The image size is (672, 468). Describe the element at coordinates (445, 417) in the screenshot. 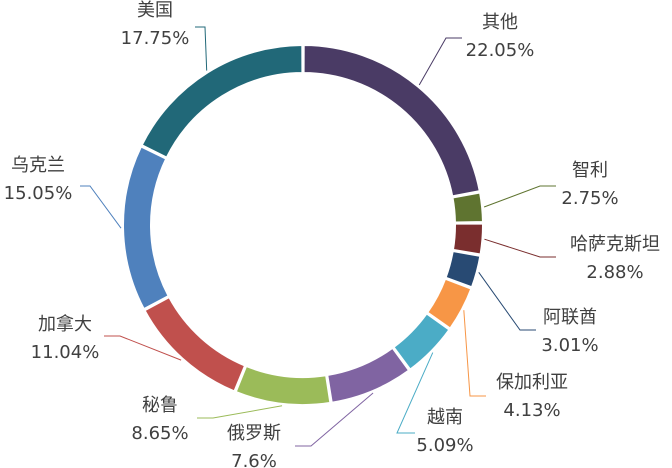

I see `slice-name-label: 越南` at that location.